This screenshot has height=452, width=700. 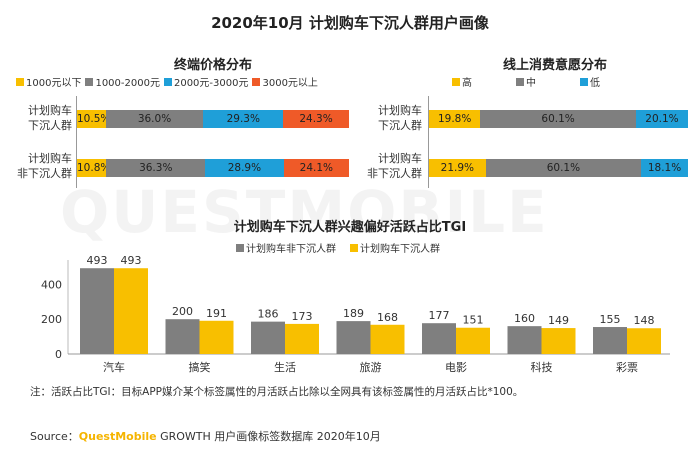 What do you see at coordinates (467, 83) in the screenshot?
I see `legend-label: 高` at bounding box center [467, 83].